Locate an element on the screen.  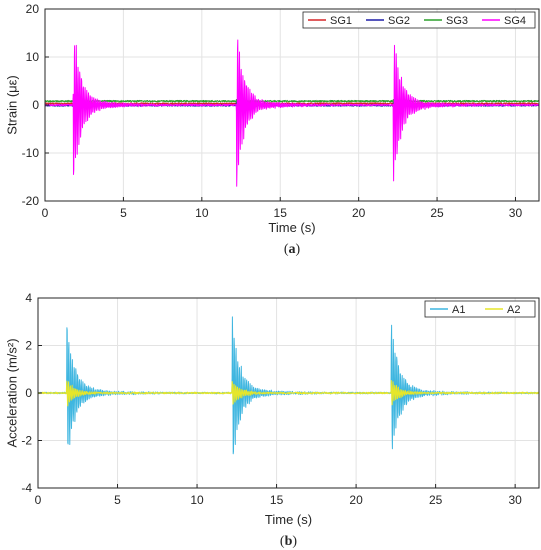
legend-label-sg2: SG2 is located at coordinates (399, 21).